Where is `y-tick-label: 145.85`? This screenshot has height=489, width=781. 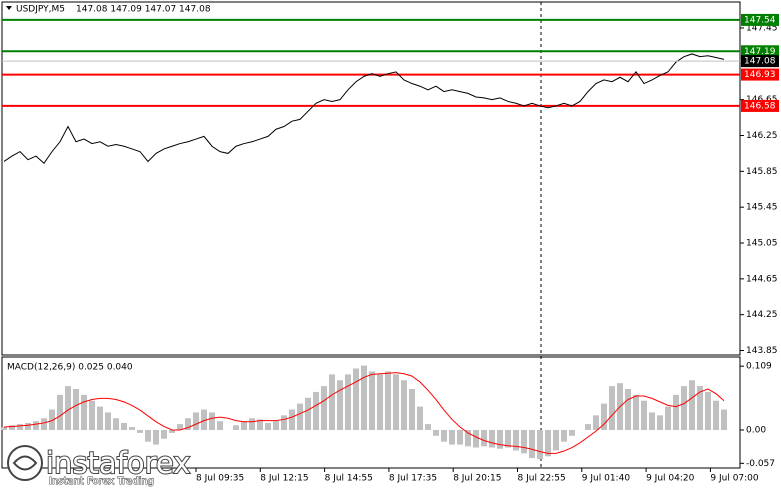 y-tick-label: 145.85 is located at coordinates (762, 172).